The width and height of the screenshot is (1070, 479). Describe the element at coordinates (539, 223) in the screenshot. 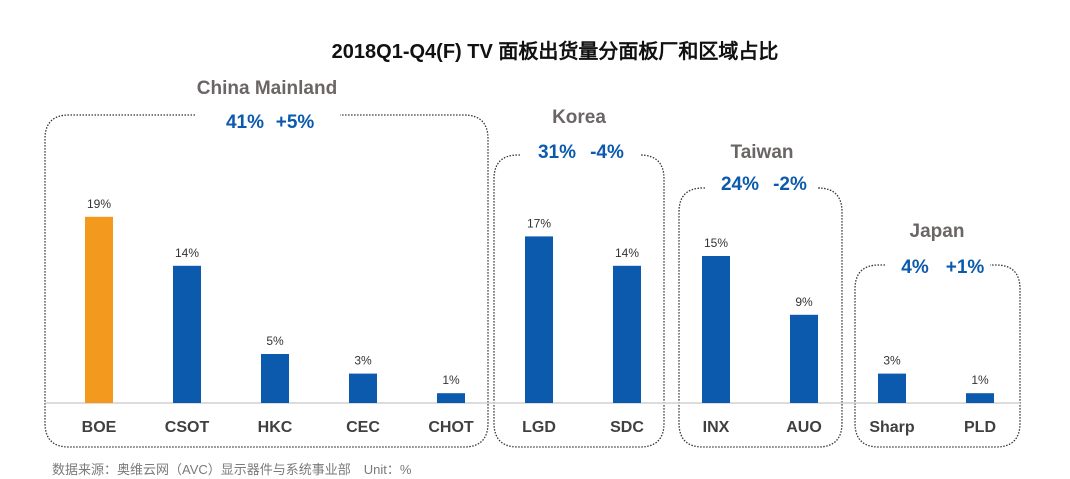

I see `data-label-lgd: 17%` at that location.